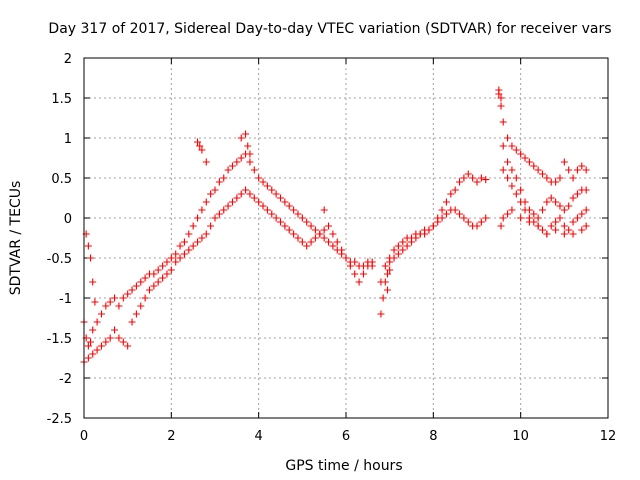  What do you see at coordinates (259, 436) in the screenshot?
I see `x-tick-label: 4` at bounding box center [259, 436].